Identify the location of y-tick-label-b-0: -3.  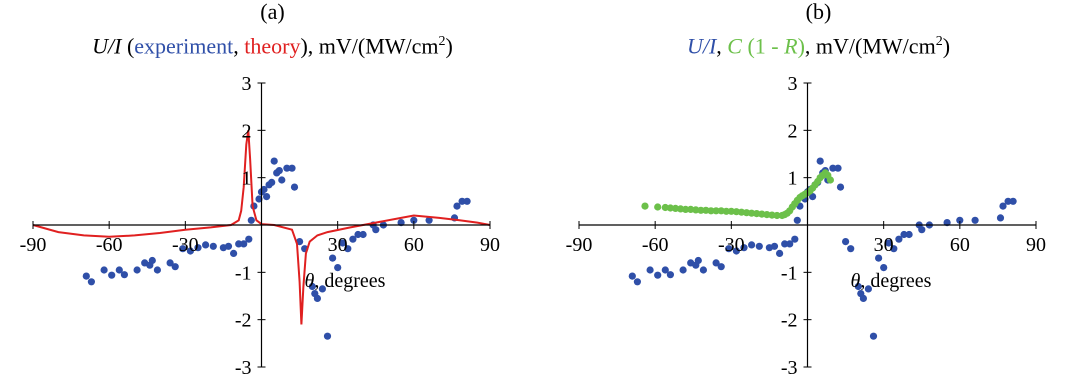
(789, 368).